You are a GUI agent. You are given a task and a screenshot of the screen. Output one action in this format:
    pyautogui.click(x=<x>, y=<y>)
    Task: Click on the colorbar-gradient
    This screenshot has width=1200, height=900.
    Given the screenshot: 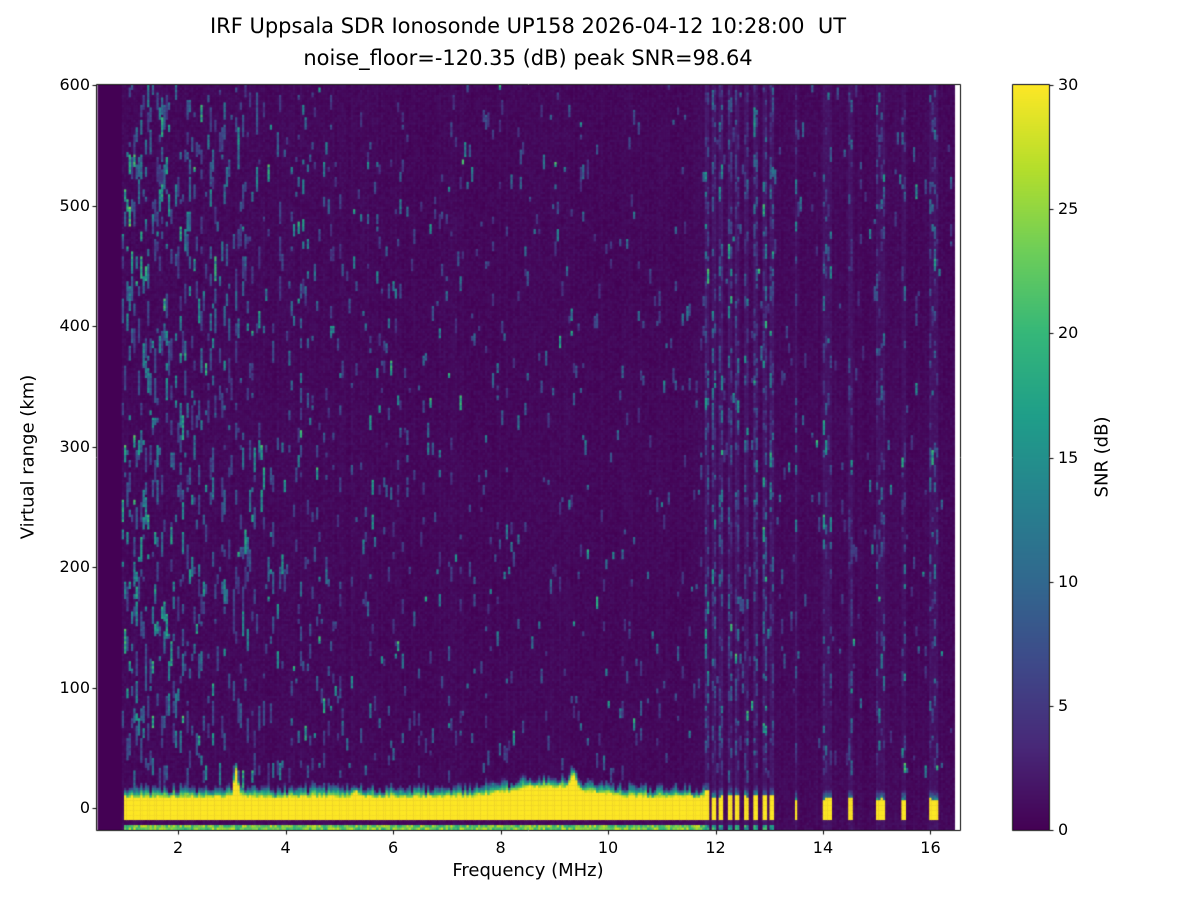 What is the action you would take?
    pyautogui.click(x=1031, y=457)
    